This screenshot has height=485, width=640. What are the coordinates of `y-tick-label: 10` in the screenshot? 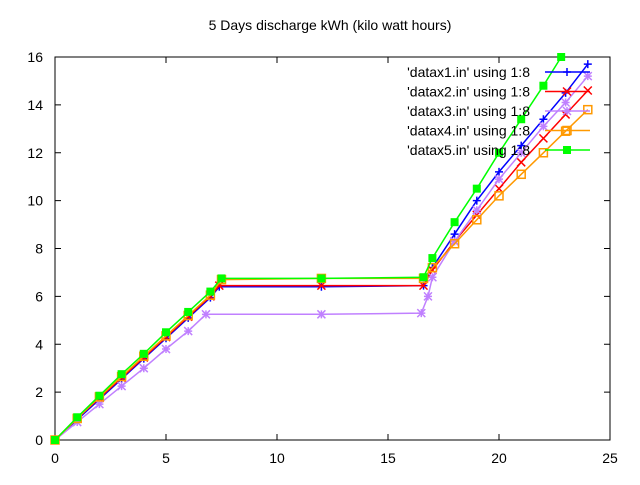 It's located at (35, 201).